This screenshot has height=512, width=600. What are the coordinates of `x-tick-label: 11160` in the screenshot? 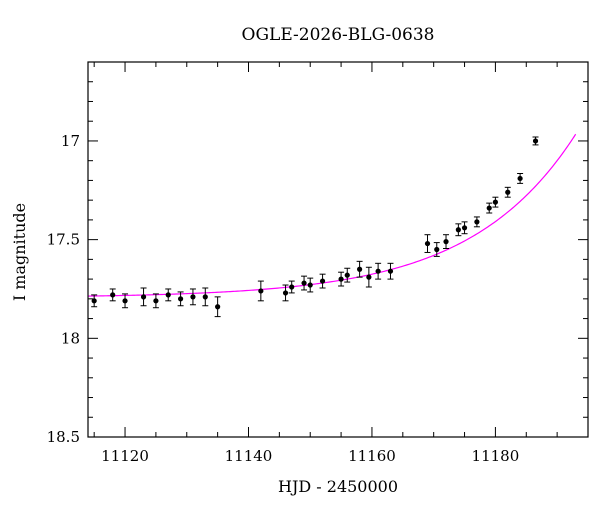 It's located at (372, 456).